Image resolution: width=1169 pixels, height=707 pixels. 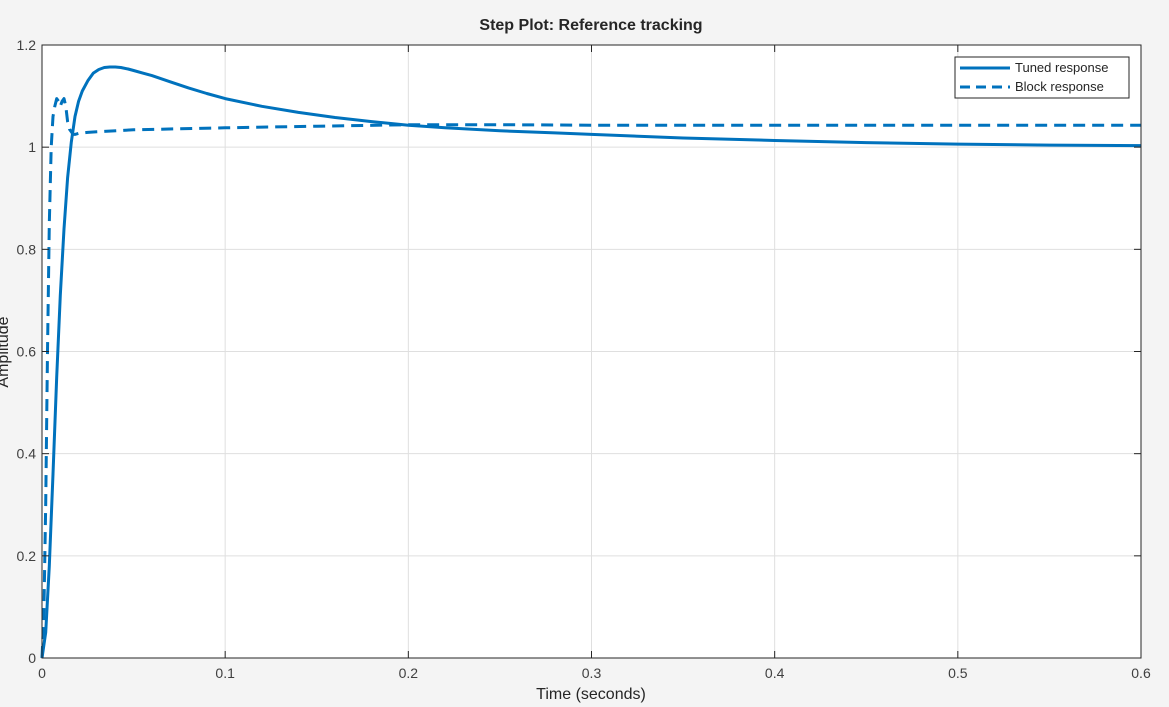 What do you see at coordinates (958, 673) in the screenshot?
I see `x-tick-label: 0.5` at bounding box center [958, 673].